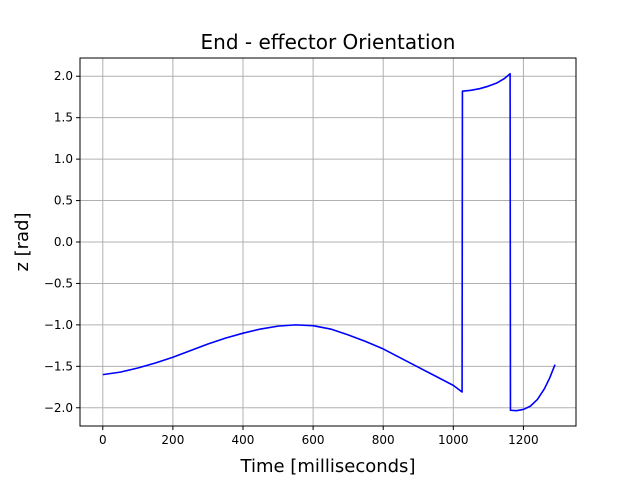 Image resolution: width=640 pixels, height=480 pixels. Describe the element at coordinates (103, 440) in the screenshot. I see `x-tick-label: 0` at that location.